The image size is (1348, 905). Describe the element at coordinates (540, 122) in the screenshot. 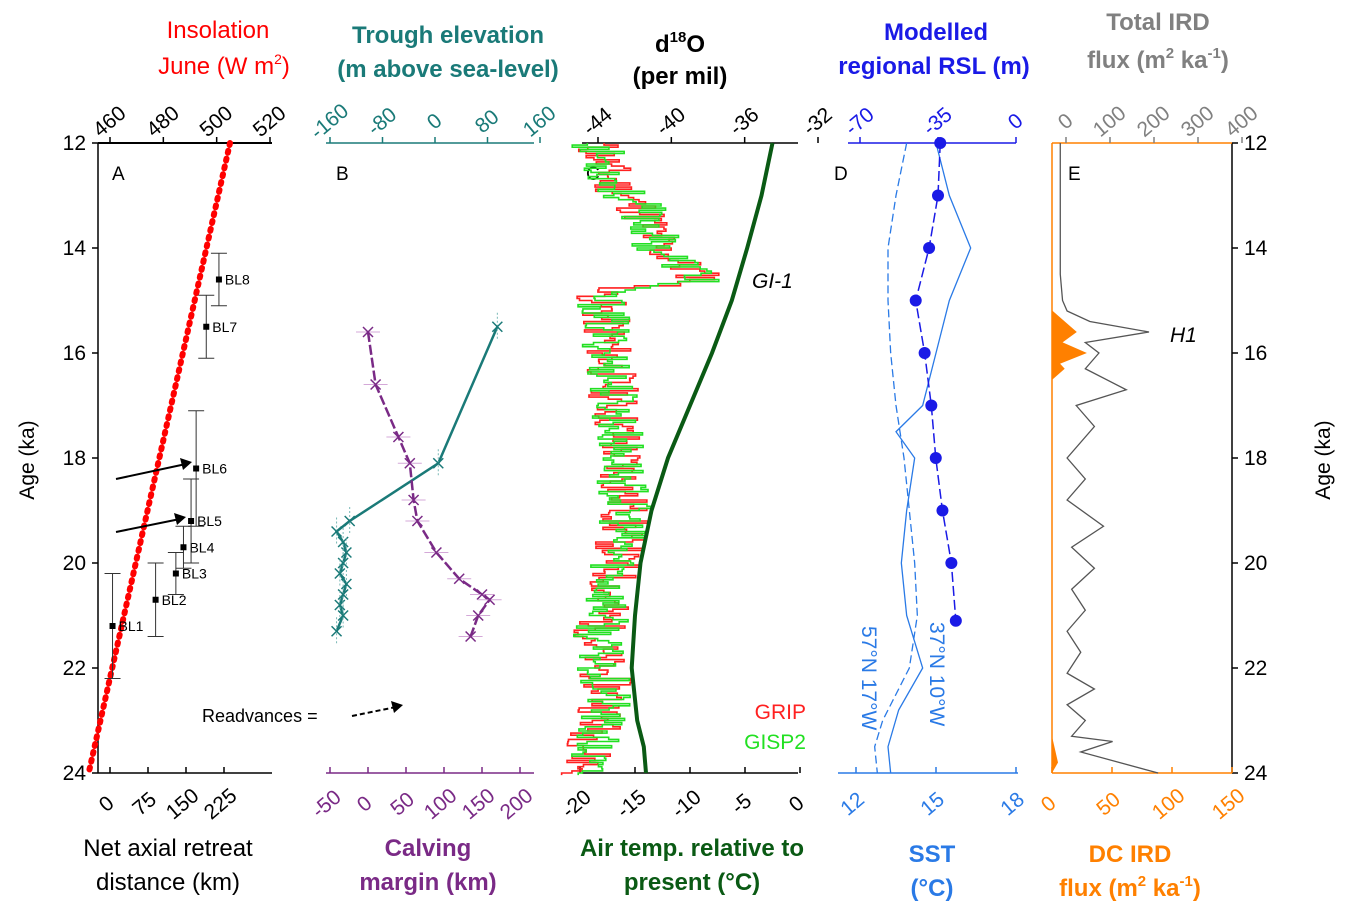

I see `panel-b-top-tick-label: 160` at that location.